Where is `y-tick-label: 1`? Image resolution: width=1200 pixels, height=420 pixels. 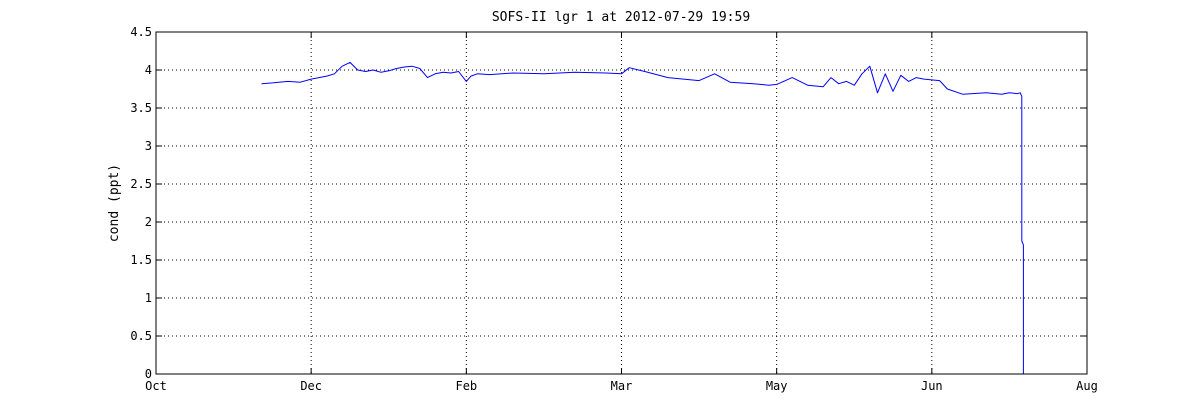 y-tick-label: 1 is located at coordinates (148, 298).